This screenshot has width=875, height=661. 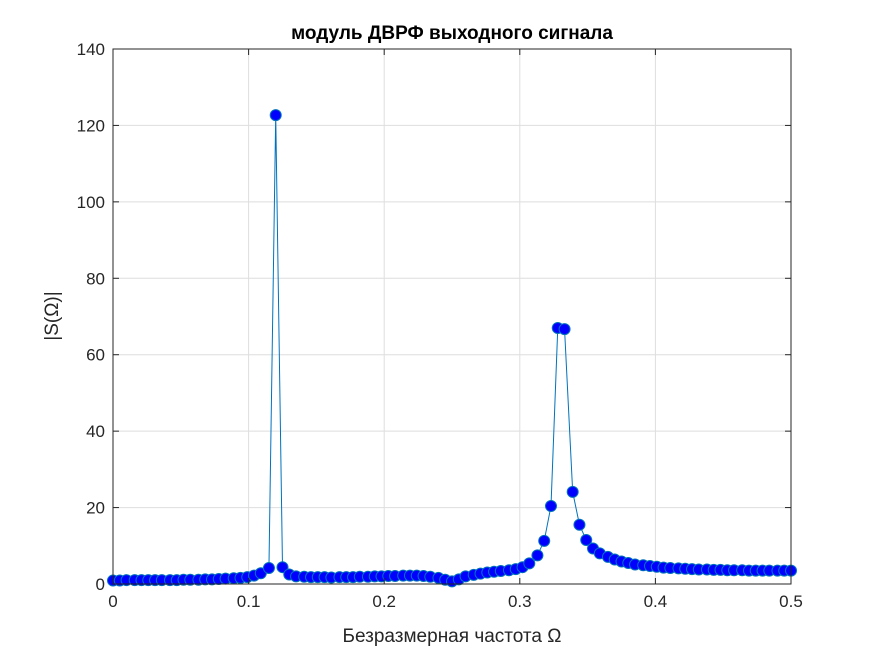 I want to click on y-axis-title: |S(Ω)|, so click(x=52, y=315).